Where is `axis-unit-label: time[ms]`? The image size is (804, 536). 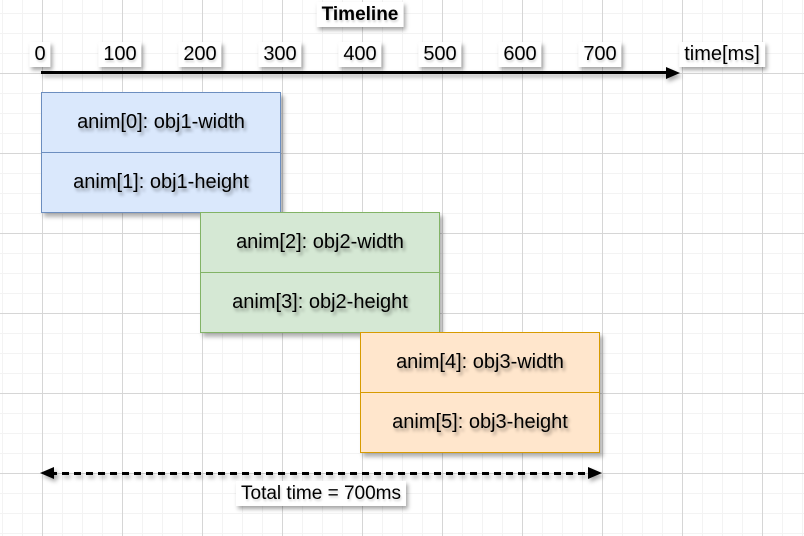
axis-unit-label: time[ms] is located at coordinates (722, 54).